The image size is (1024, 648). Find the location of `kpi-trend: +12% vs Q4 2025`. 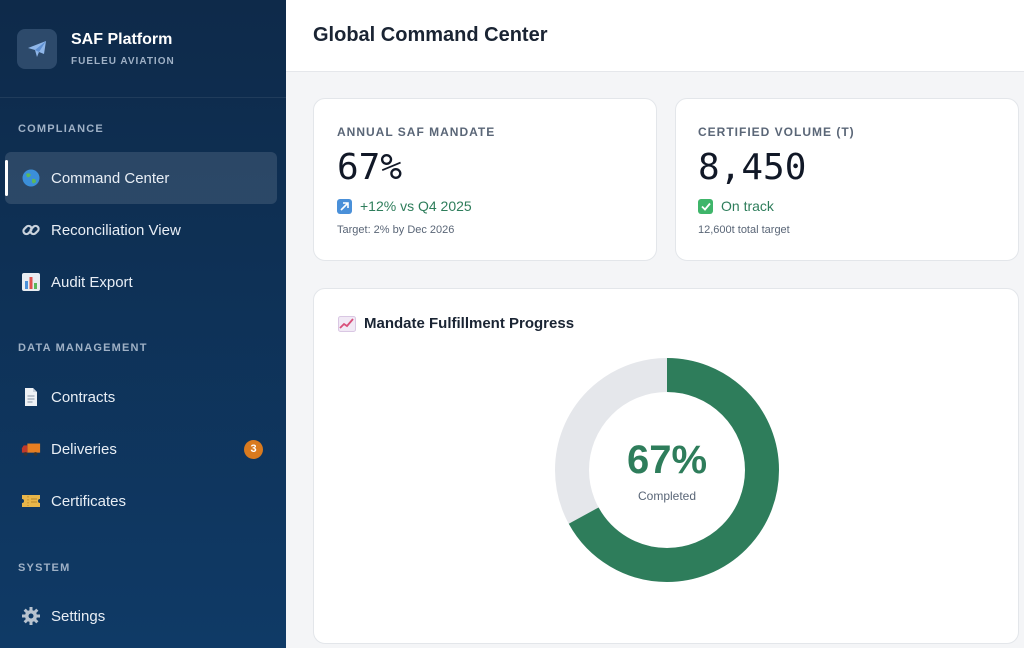

kpi-trend: +12% vs Q4 2025 is located at coordinates (496, 206).